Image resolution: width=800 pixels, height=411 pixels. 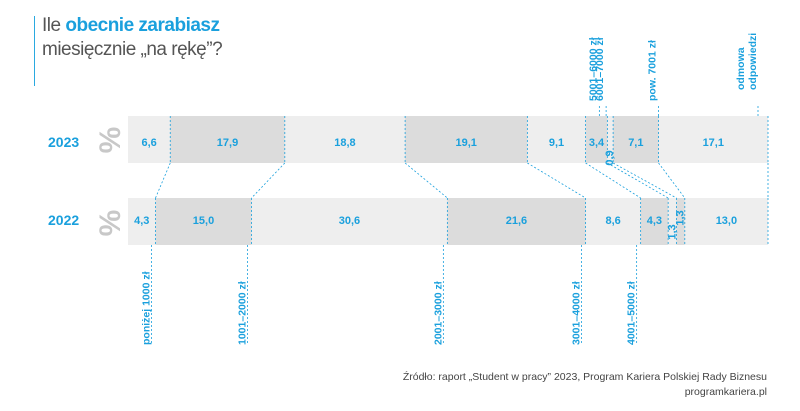 I want to click on value-label-2022-5001-6000-z: 4,3, so click(x=654, y=221).